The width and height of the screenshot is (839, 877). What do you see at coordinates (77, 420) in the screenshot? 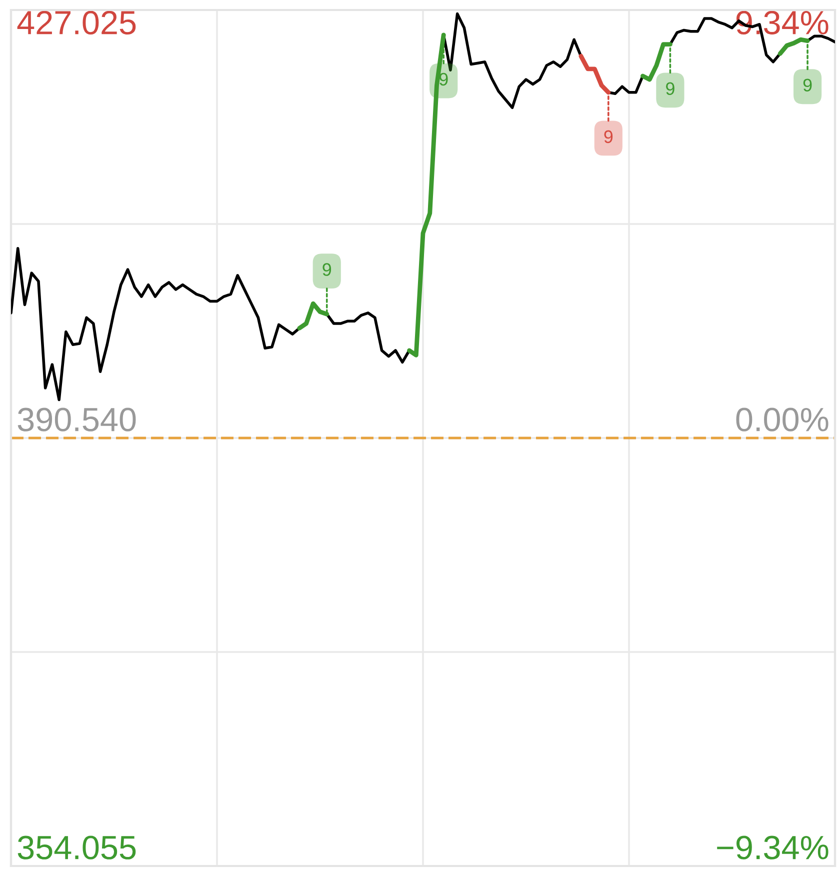
I see `y-tick-label: 390.540` at bounding box center [77, 420].